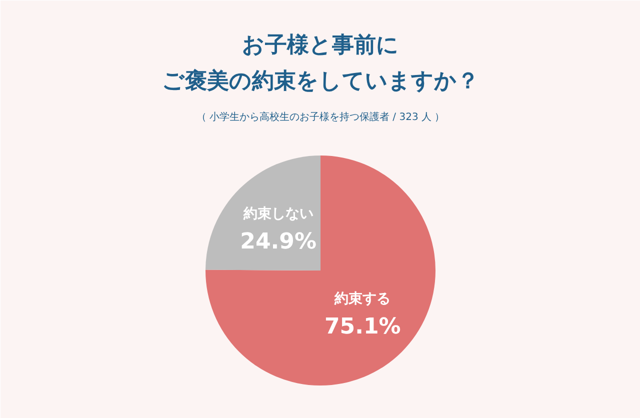 The image size is (640, 418). What do you see at coordinates (320, 117) in the screenshot?
I see `text: （ 小学生から高校生のお子様を持つ保護者 / 323 人 ）` at bounding box center [320, 117].